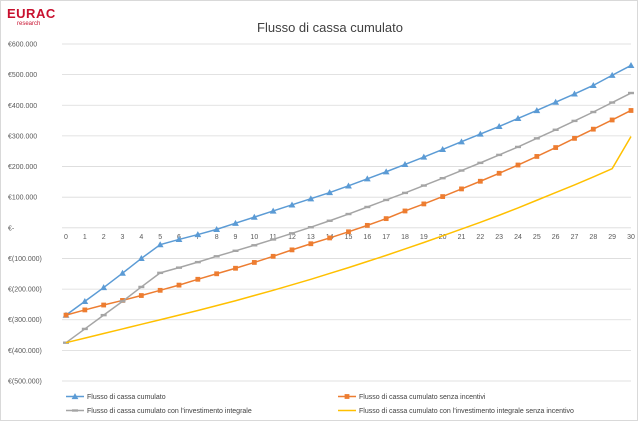 The height and width of the screenshot is (422, 639). What do you see at coordinates (311, 237) in the screenshot?
I see `x-tick-label: 13` at bounding box center [311, 237].